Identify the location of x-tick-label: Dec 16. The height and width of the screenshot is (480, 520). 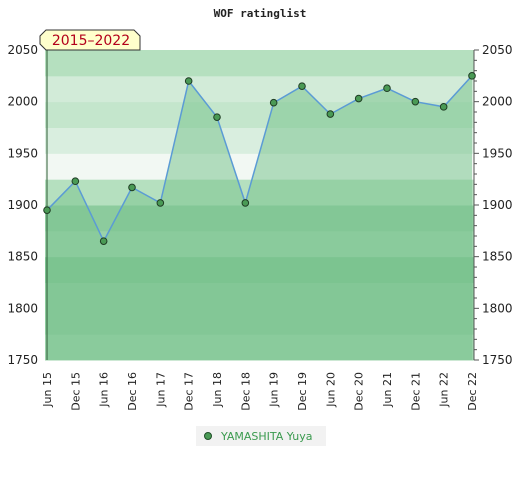
(132, 391).